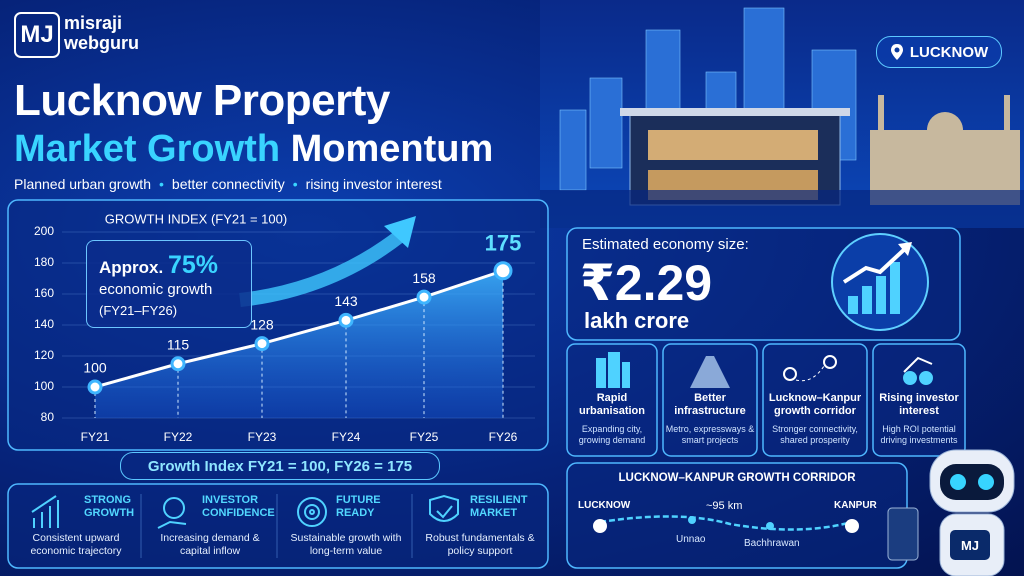 The width and height of the screenshot is (1024, 576). Describe the element at coordinates (611, 404) in the screenshot. I see `feature-title: Rapid urbanisation` at that location.